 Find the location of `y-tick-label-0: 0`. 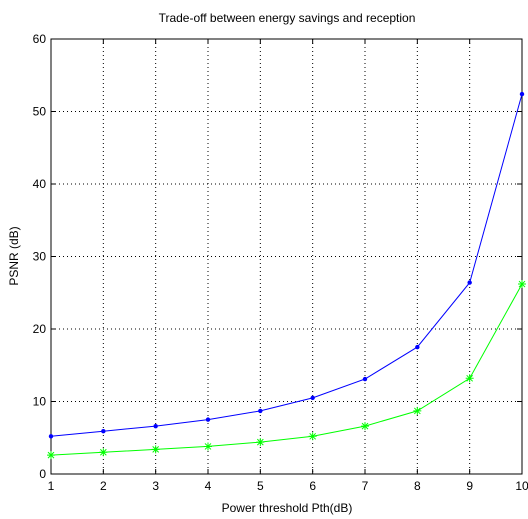

y-tick-label-0: 0 is located at coordinates (42, 474).